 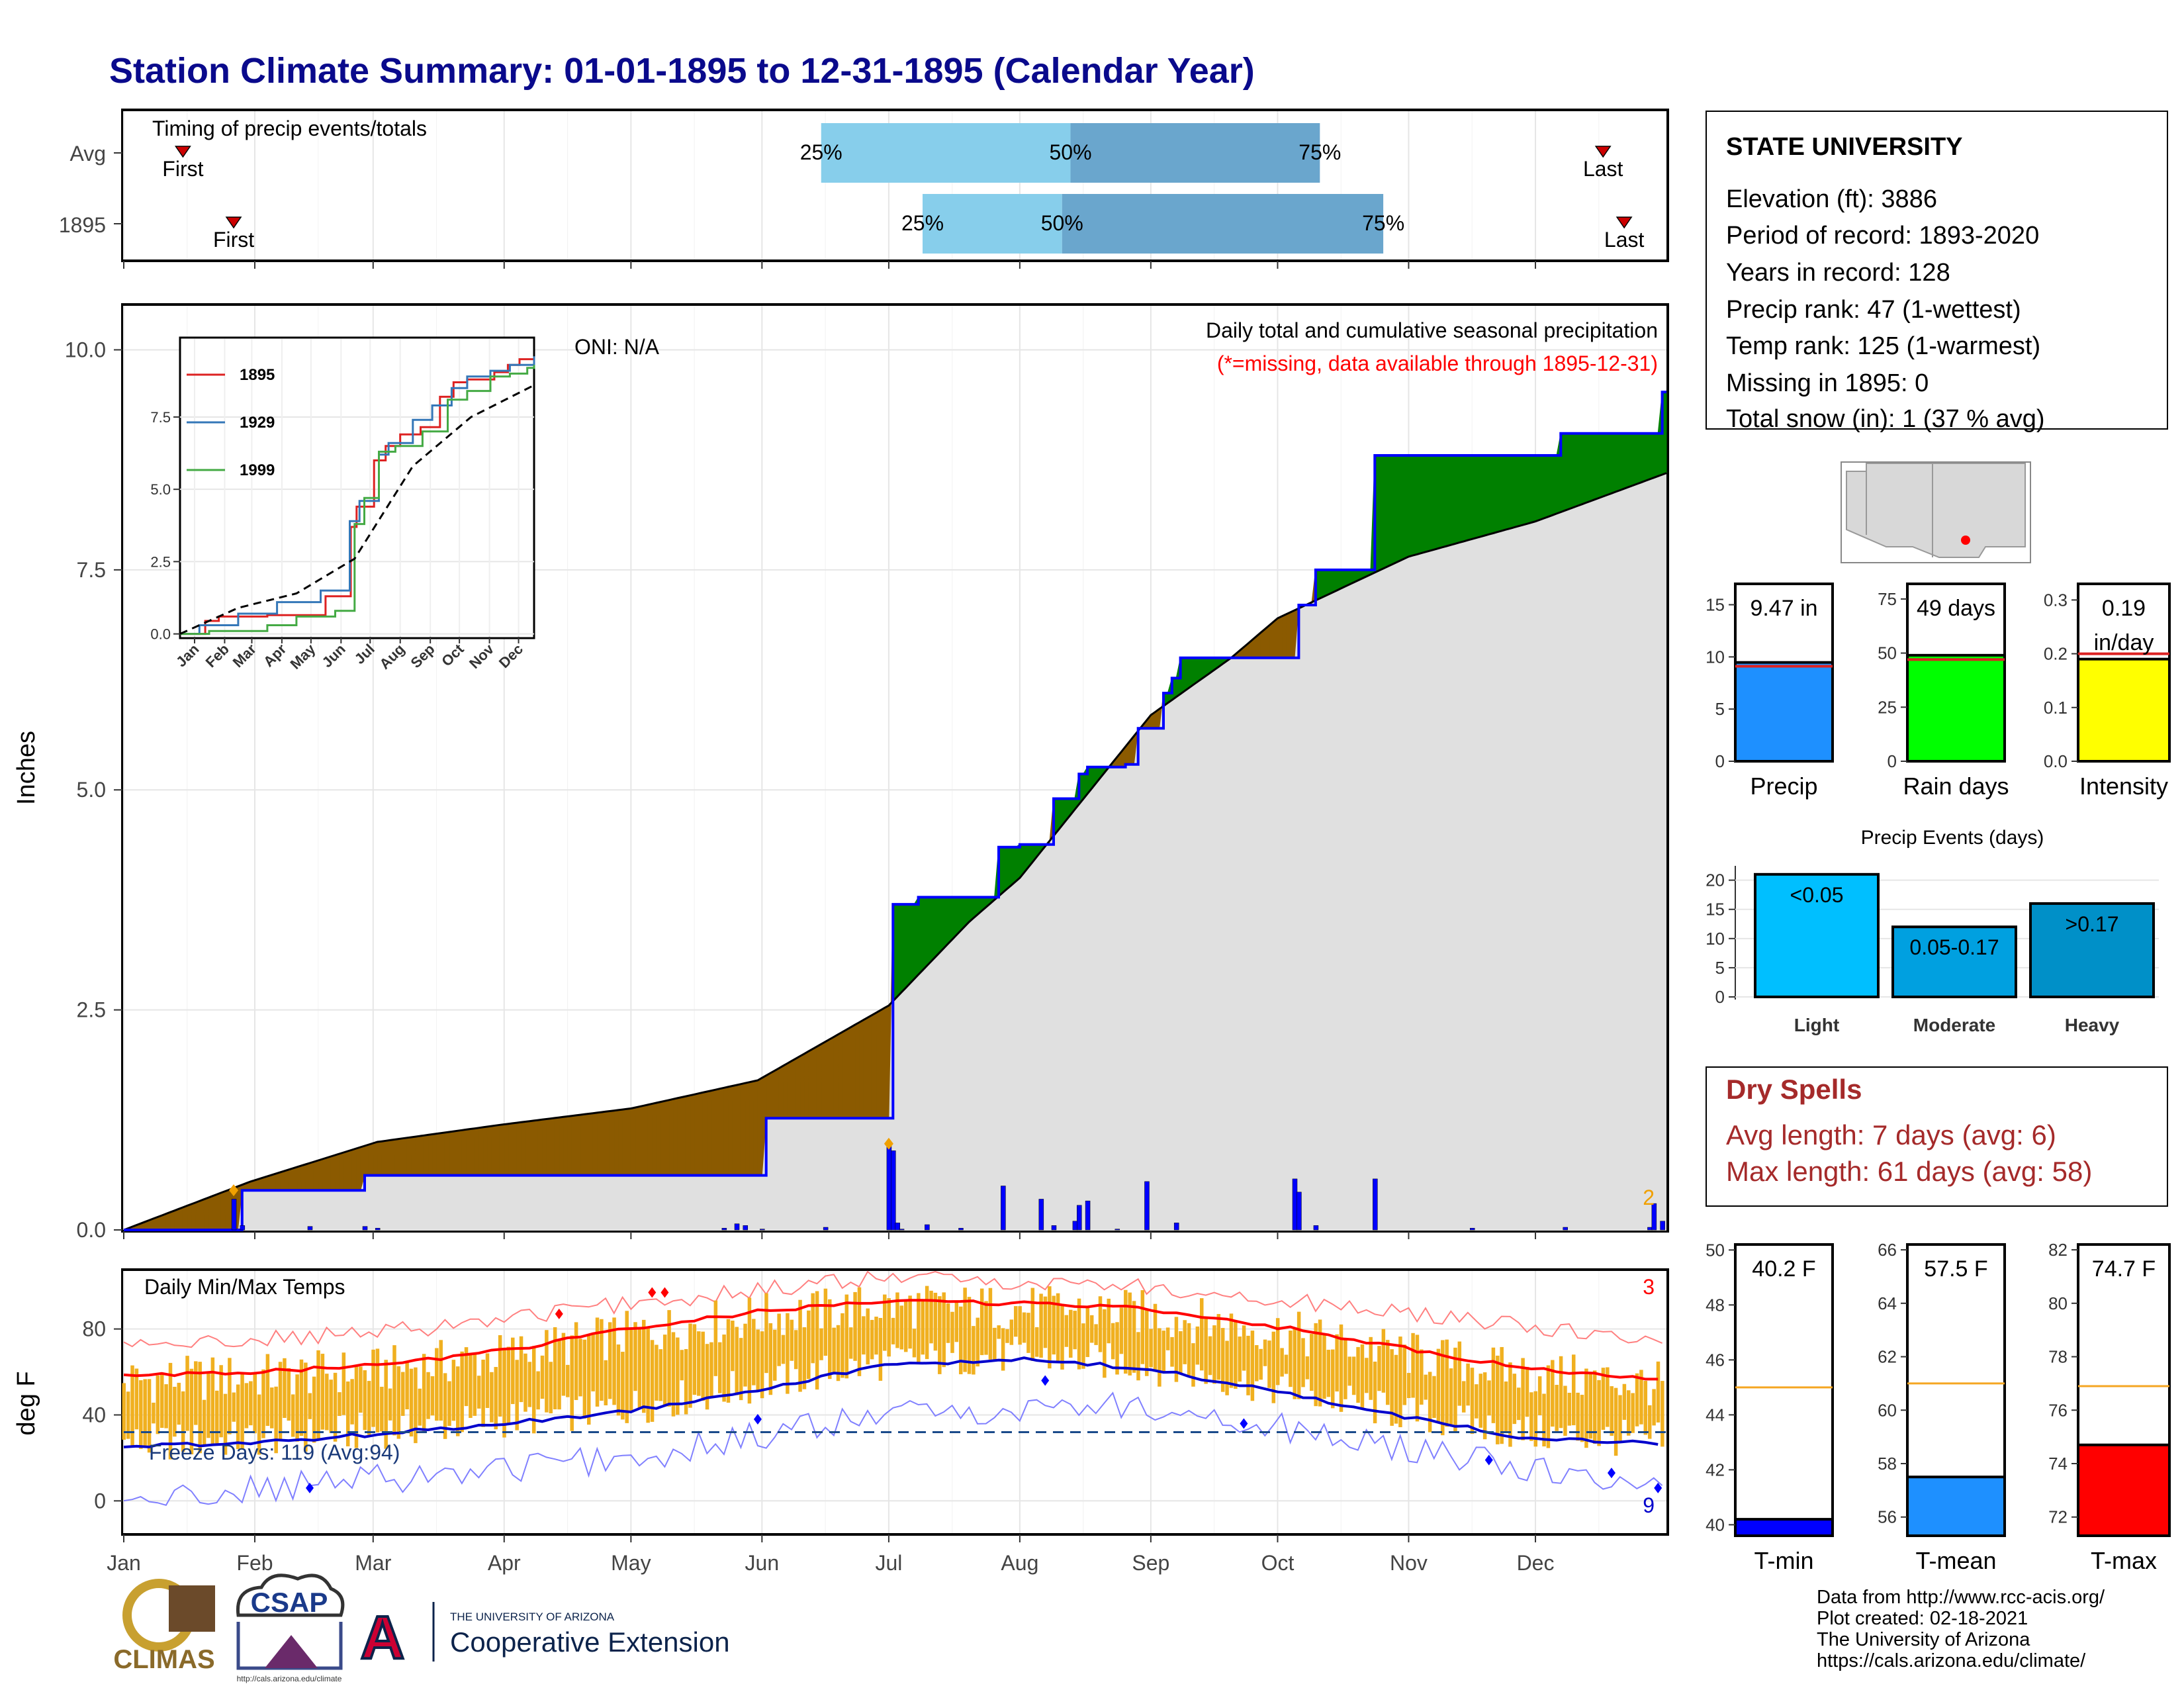 I want to click on ua-big-text: Cooperative Extension, so click(x=590, y=1642).